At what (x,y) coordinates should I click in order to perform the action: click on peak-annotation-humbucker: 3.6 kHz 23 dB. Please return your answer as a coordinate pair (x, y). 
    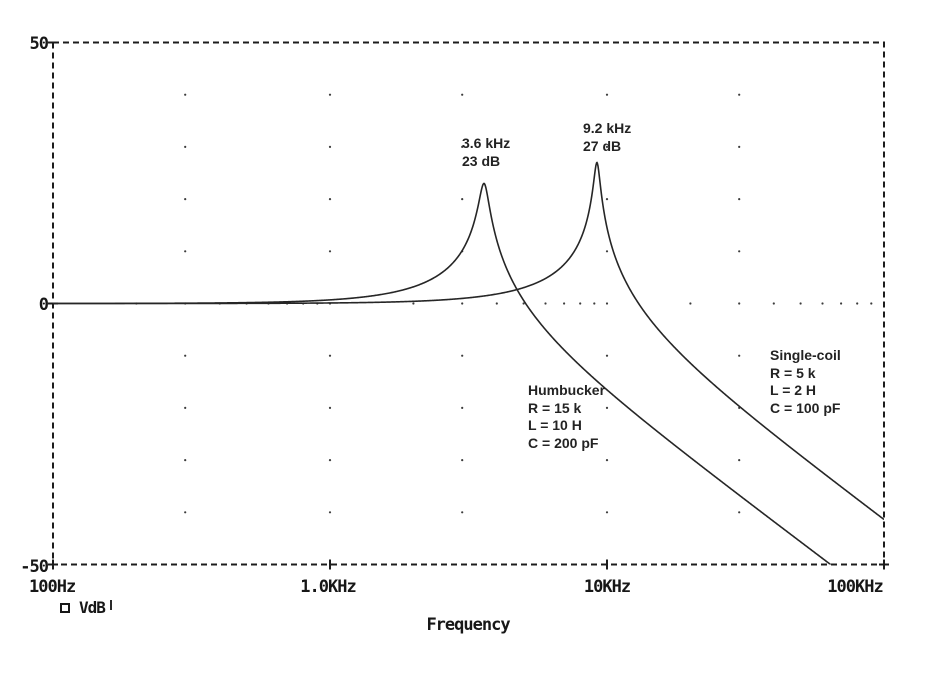
    Looking at the image, I should click on (486, 152).